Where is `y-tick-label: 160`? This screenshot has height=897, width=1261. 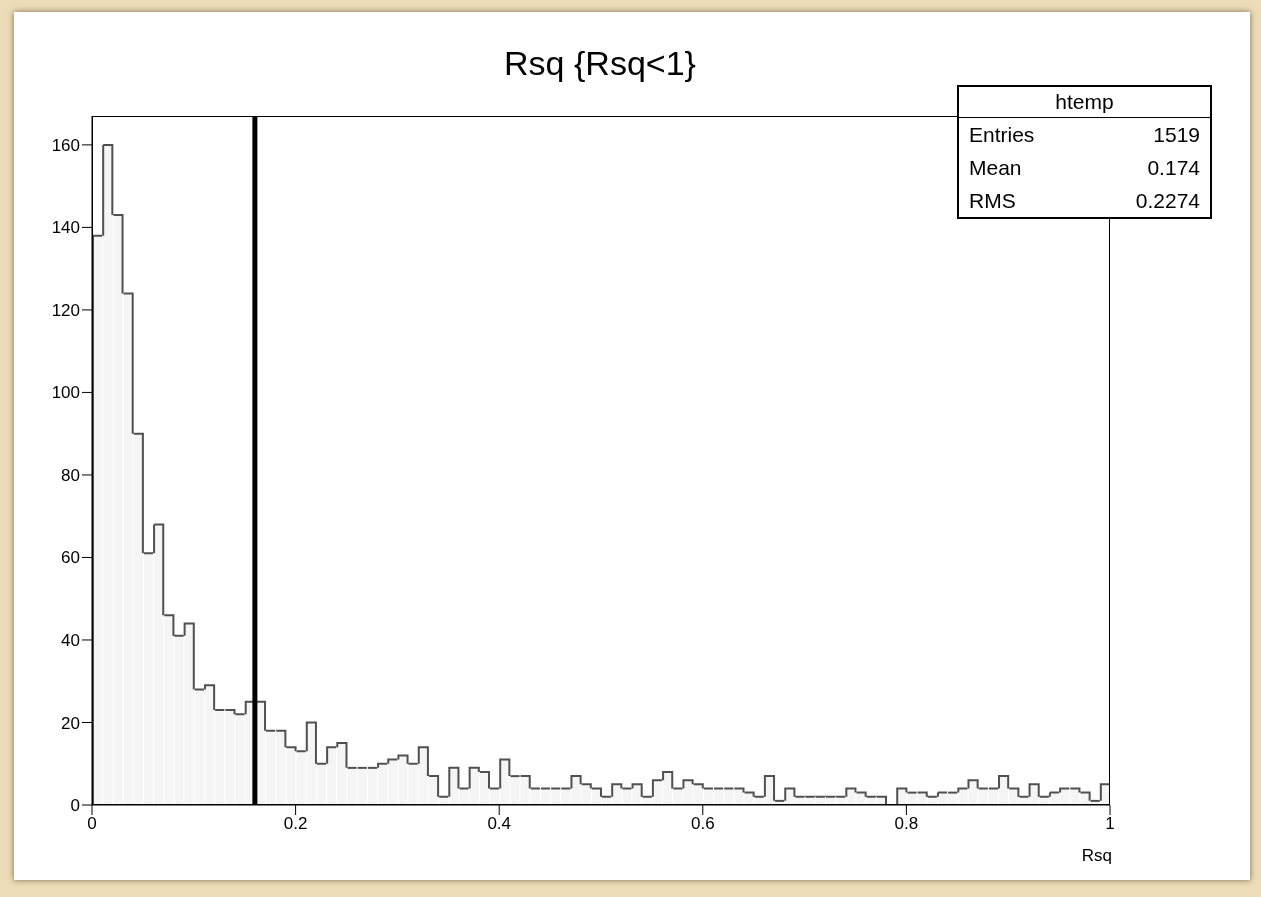 y-tick-label: 160 is located at coordinates (65, 145).